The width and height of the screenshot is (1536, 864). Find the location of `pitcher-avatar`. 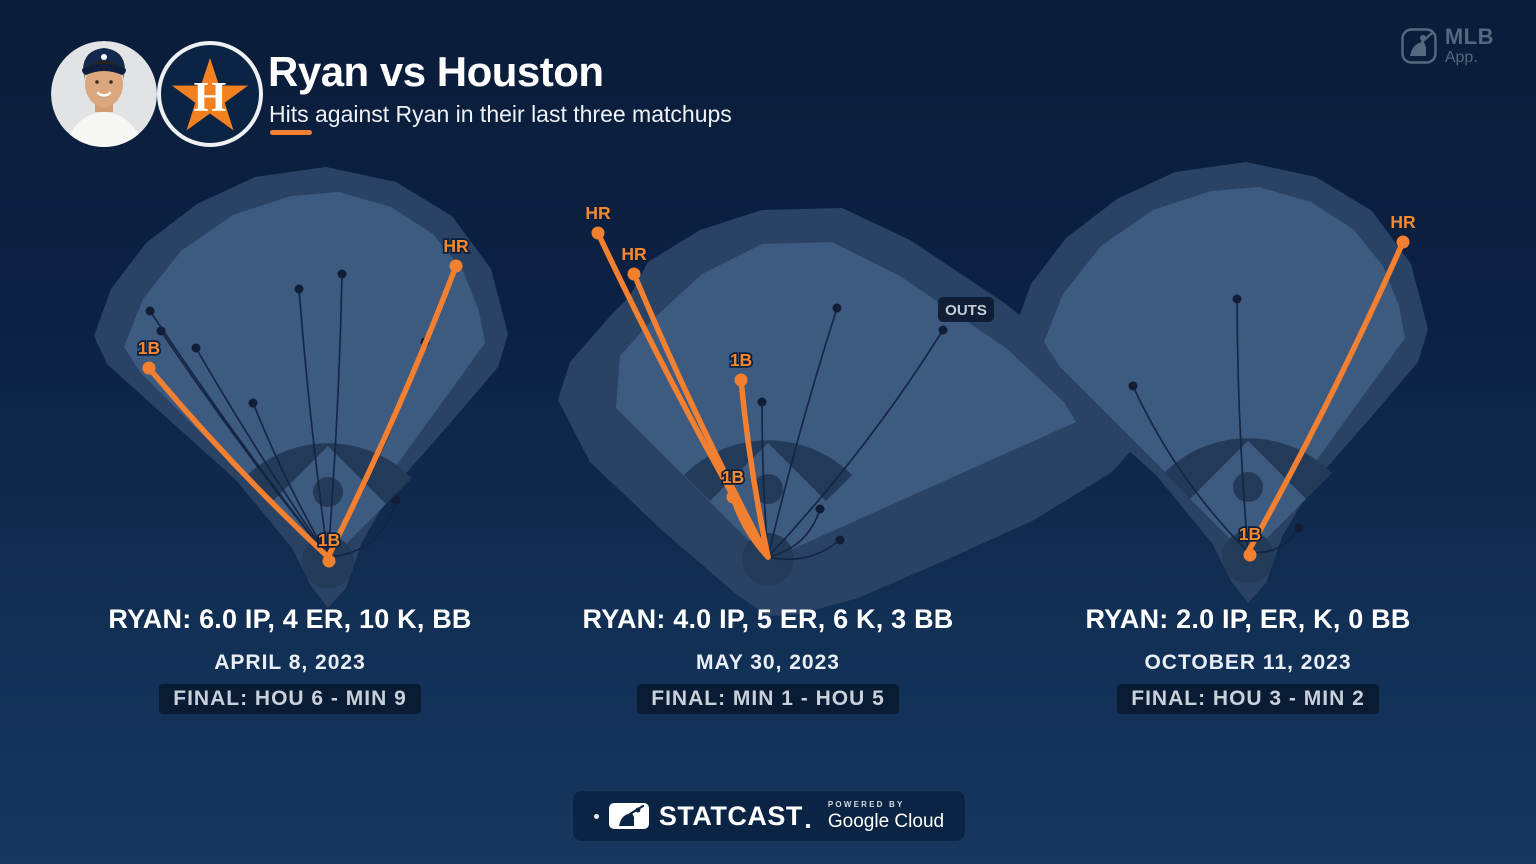

pitcher-avatar is located at coordinates (104, 94).